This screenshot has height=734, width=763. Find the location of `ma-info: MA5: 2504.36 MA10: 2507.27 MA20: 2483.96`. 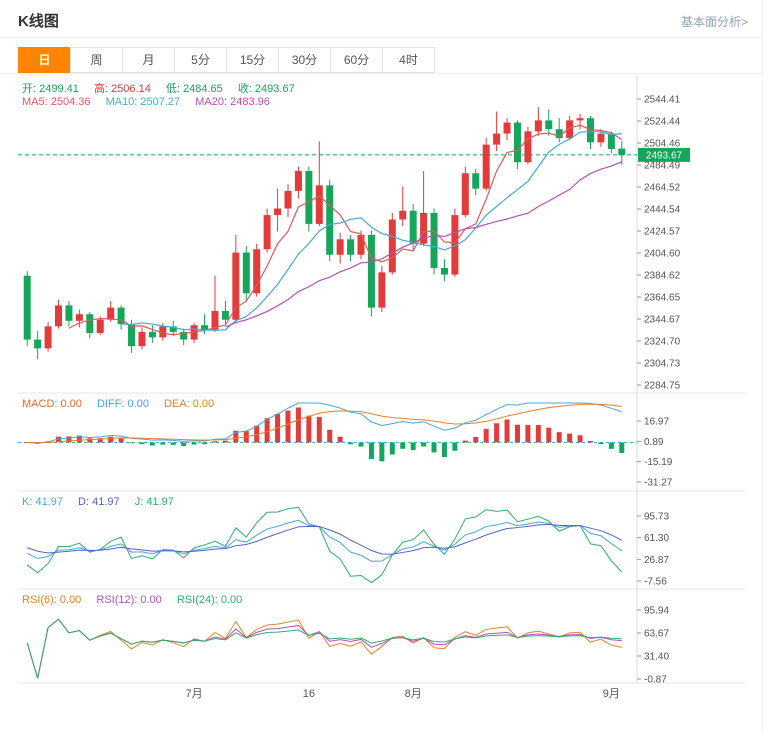

ma-info: MA5: 2504.36 MA10: 2507.27 MA20: 2483.96 is located at coordinates (152, 102).